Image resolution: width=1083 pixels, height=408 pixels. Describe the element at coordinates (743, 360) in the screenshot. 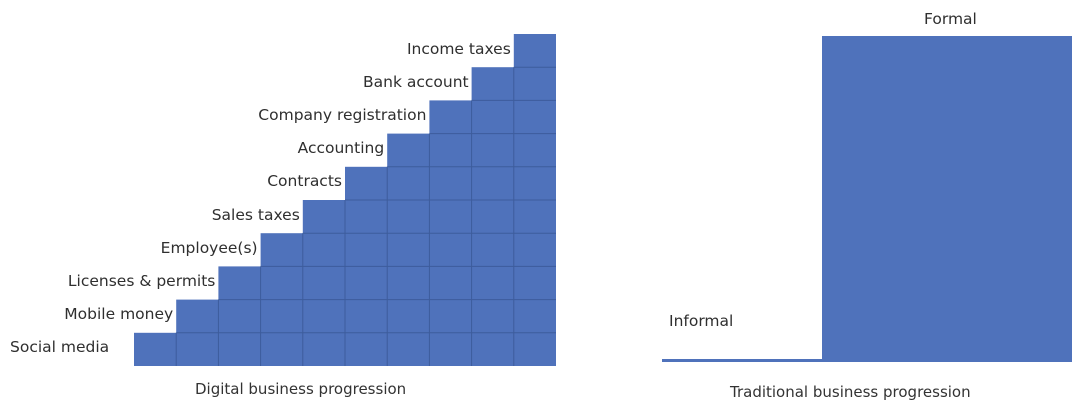

I see `informal-line` at that location.